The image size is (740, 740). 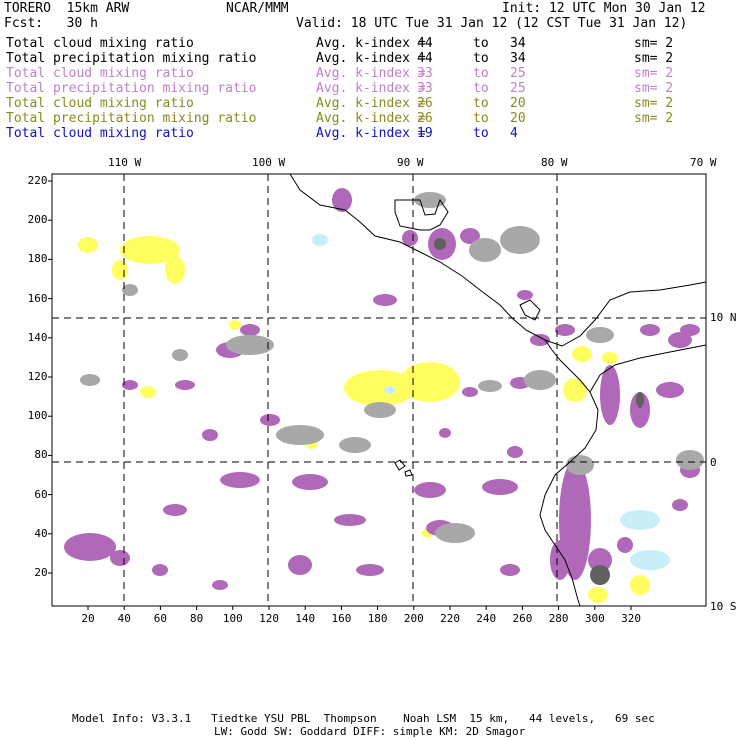 I want to click on y-tick-label: 20, so click(x=41, y=572).